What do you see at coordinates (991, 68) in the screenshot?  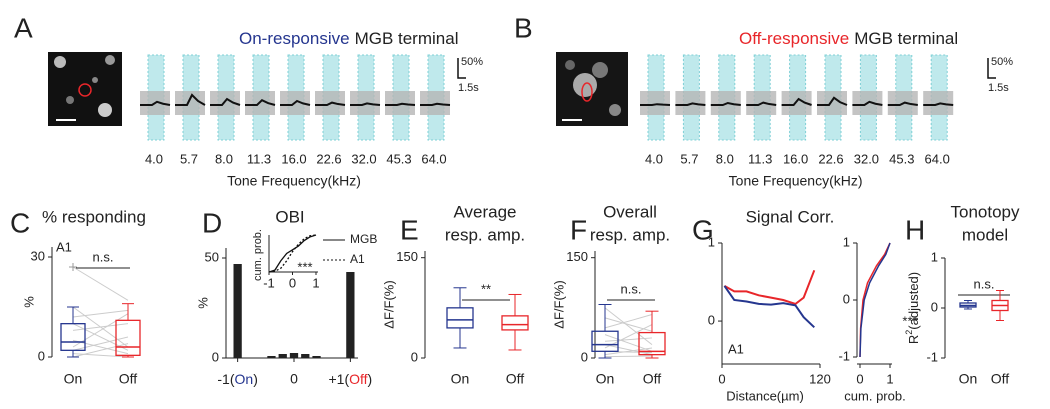 I see `scale-bar` at bounding box center [991, 68].